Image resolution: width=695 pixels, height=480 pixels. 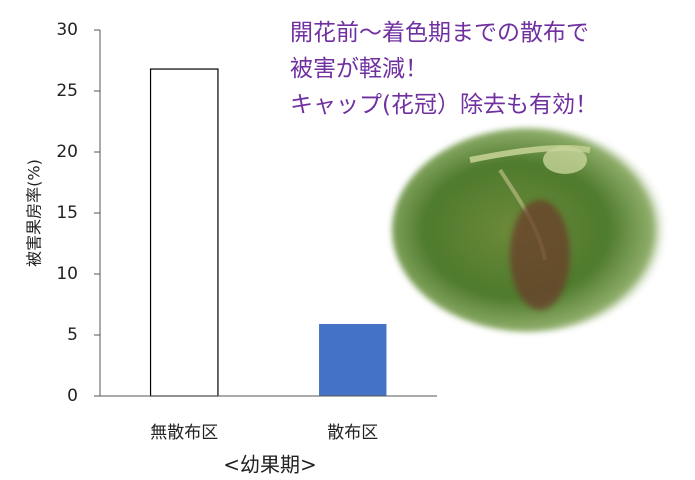 I want to click on annotation: 被害が軽減！, so click(x=359, y=69).